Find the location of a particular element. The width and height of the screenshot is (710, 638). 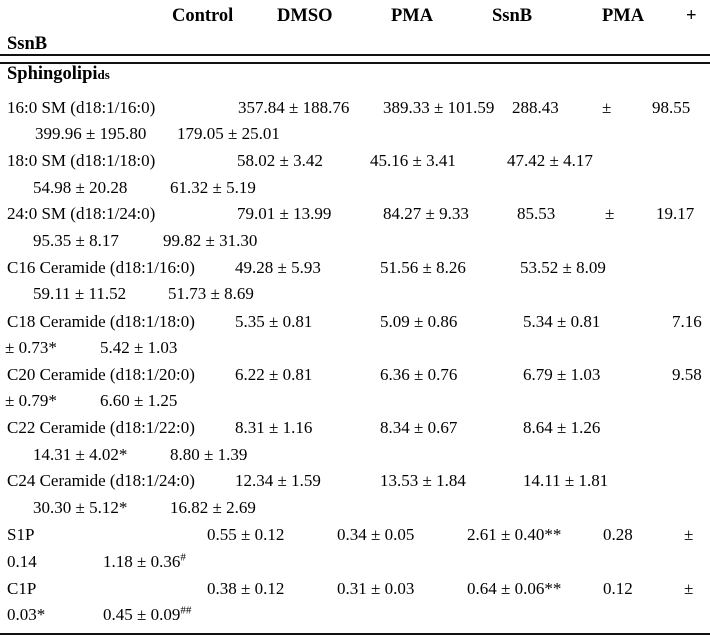

cell-value: 45.16 ± 3.41 is located at coordinates (413, 160).